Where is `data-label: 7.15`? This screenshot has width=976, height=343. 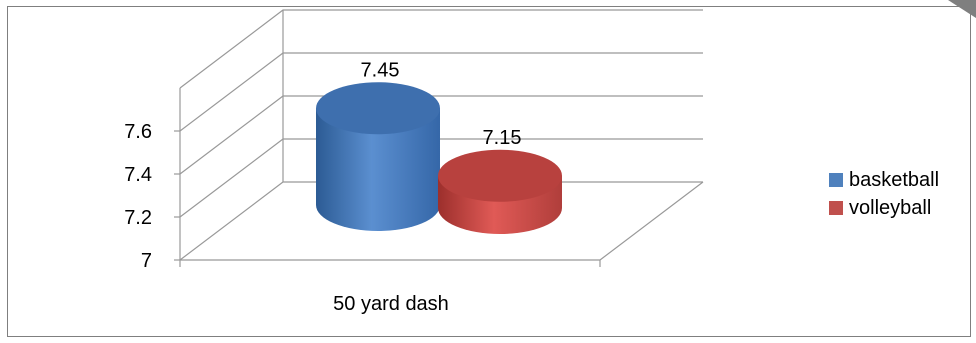
data-label: 7.15 is located at coordinates (502, 138).